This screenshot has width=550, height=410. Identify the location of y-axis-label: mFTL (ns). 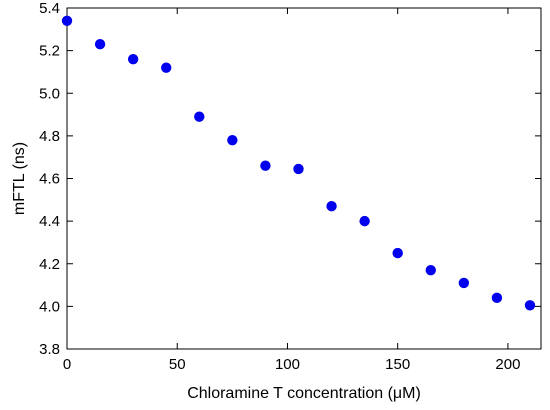
(19, 178).